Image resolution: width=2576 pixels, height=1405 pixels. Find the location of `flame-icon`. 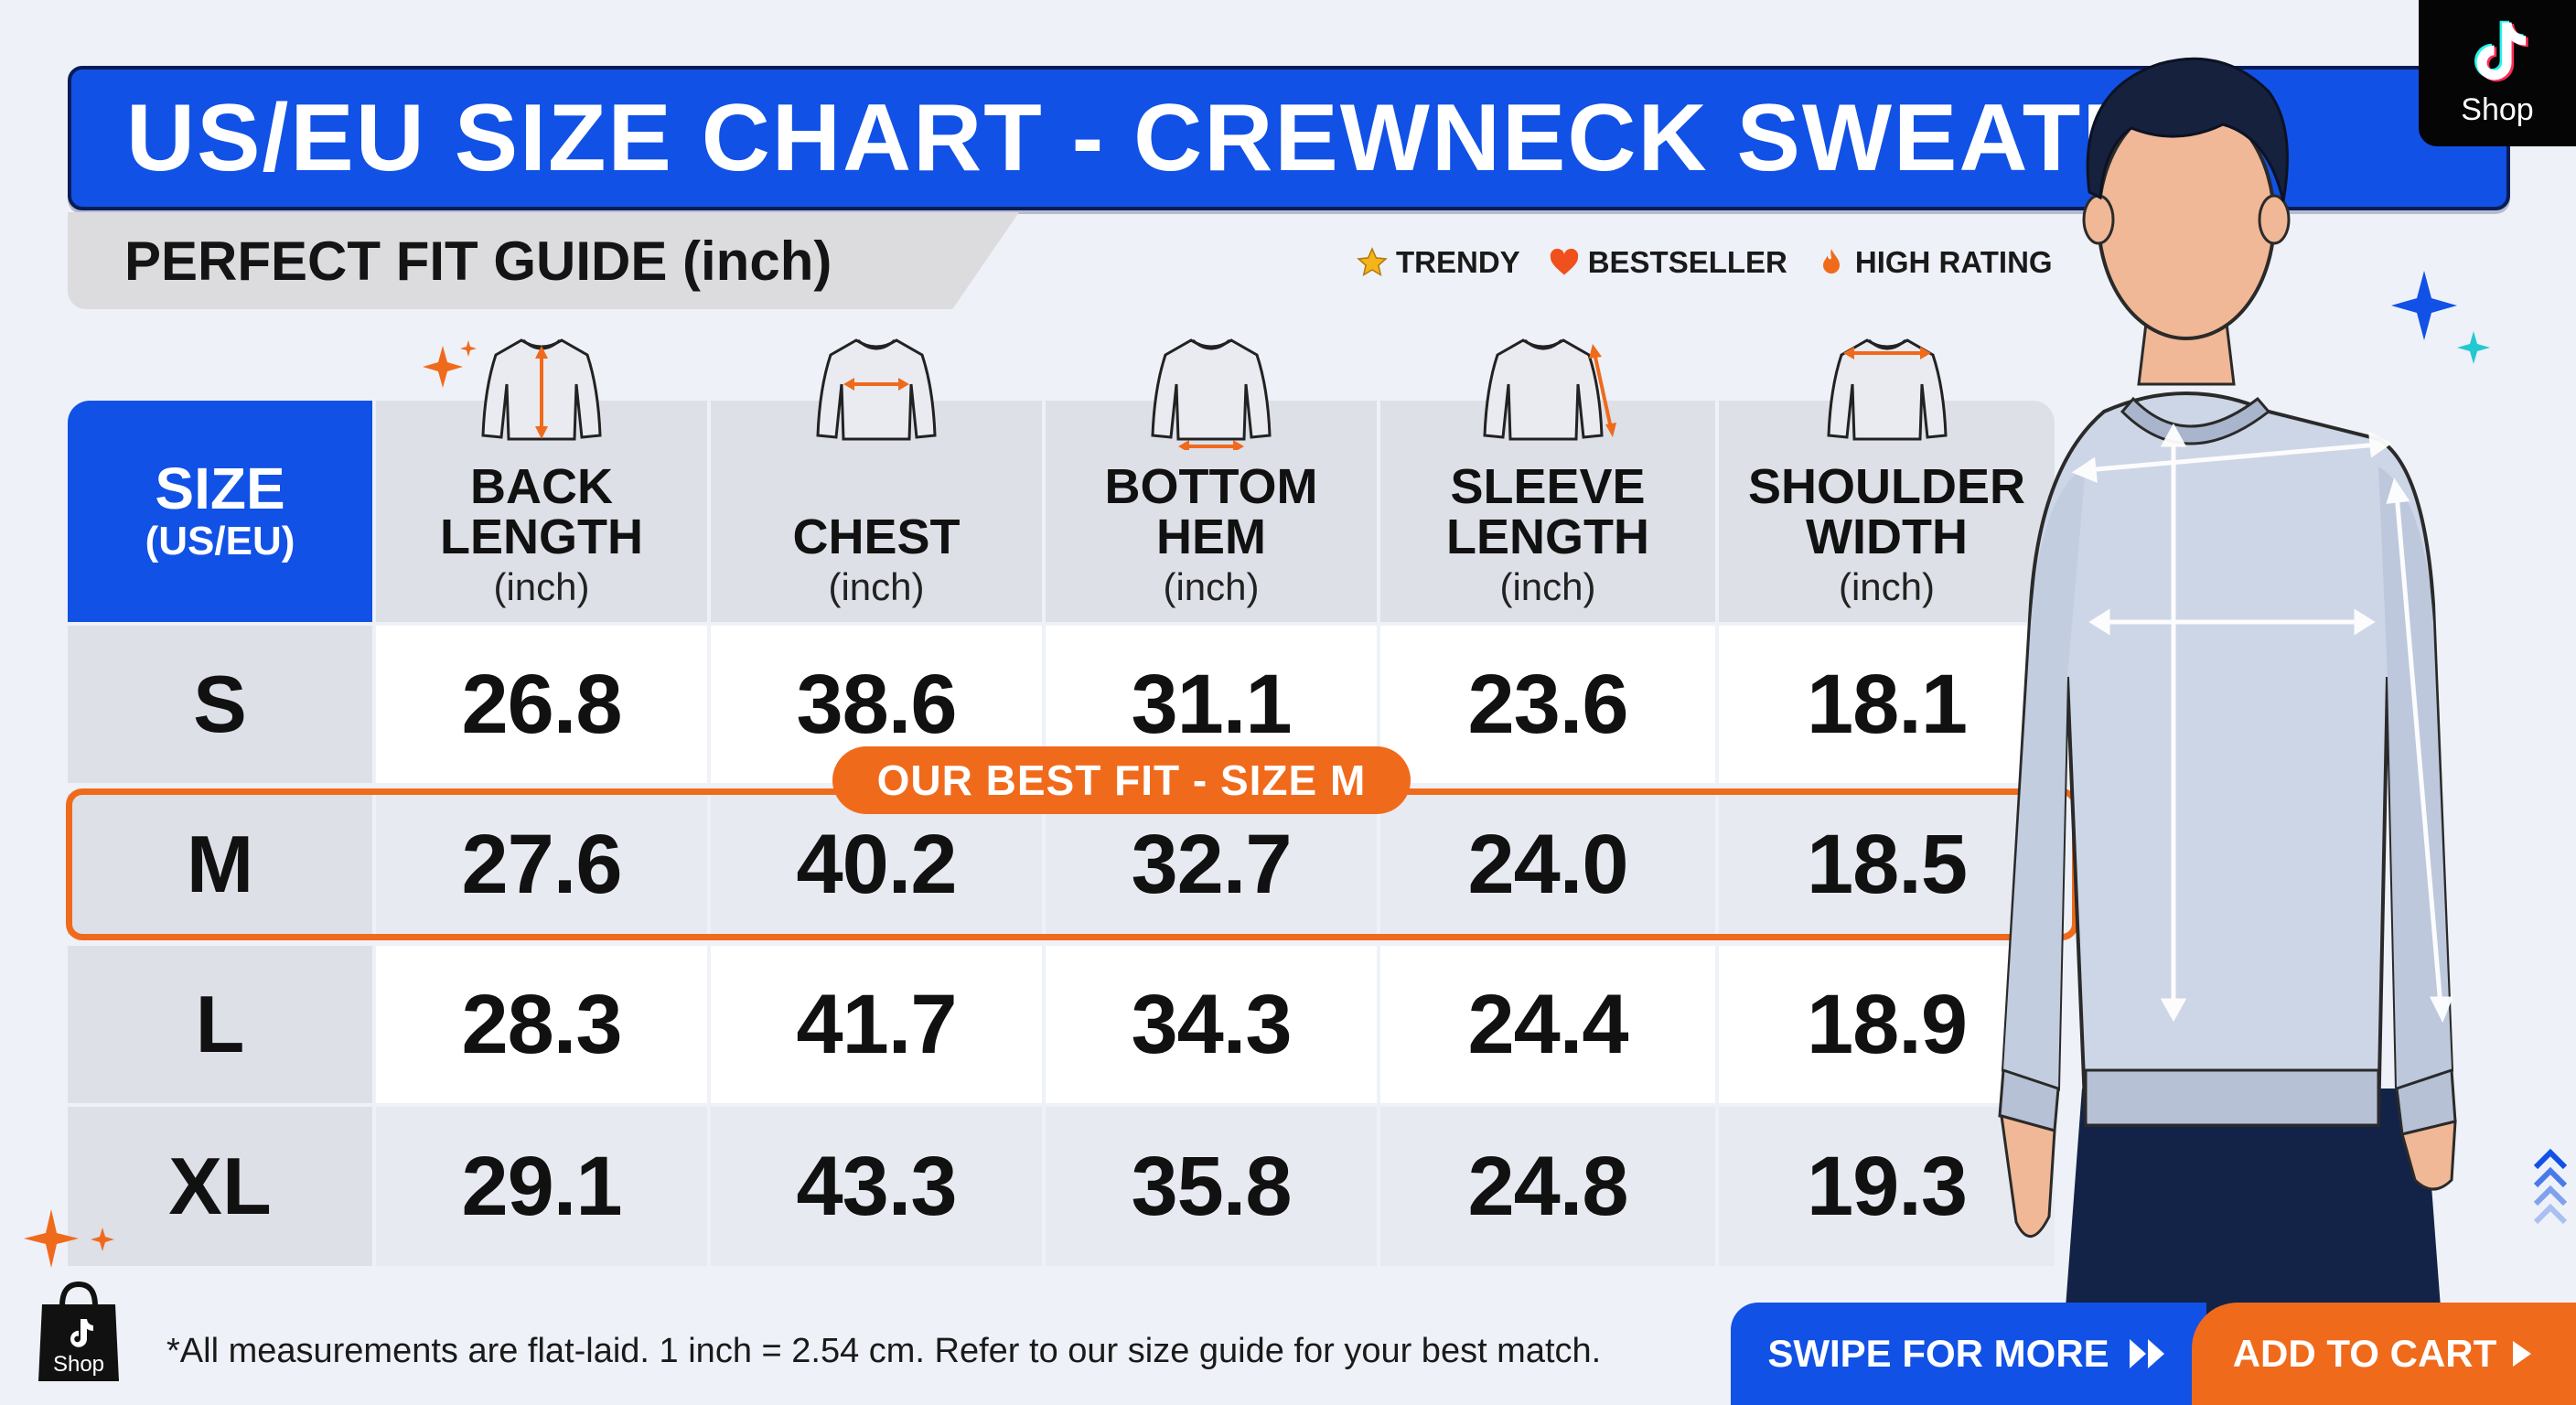

flame-icon is located at coordinates (1831, 261).